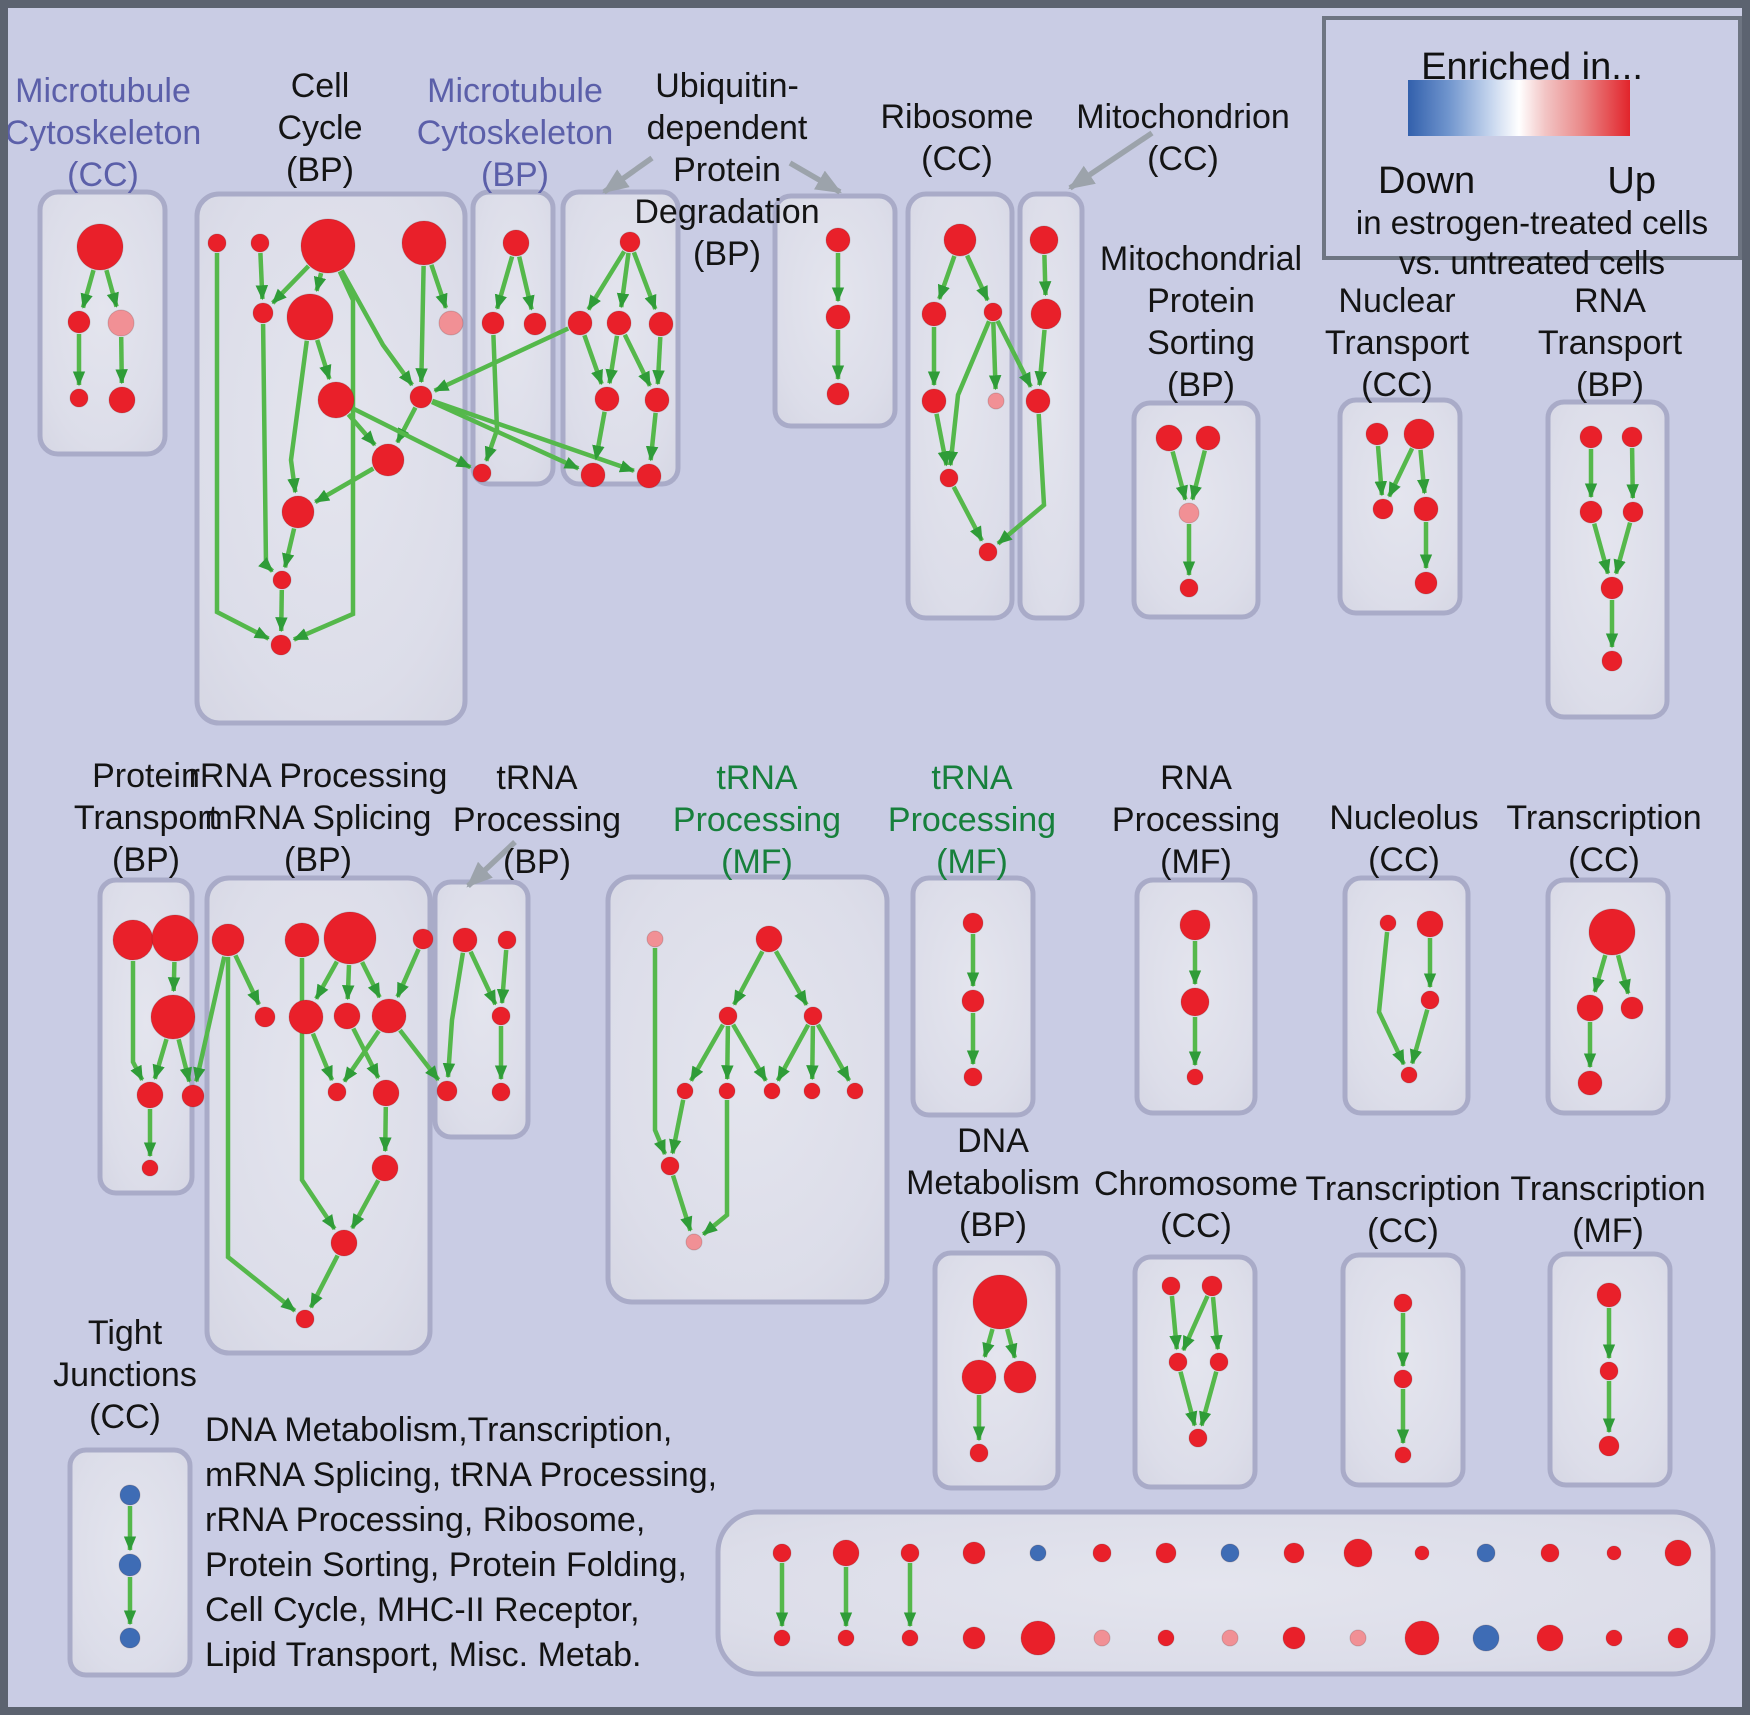 The height and width of the screenshot is (1715, 1750). Describe the element at coordinates (1532, 262) in the screenshot. I see `legend-subtitle-2: vs. untreated cells` at that location.